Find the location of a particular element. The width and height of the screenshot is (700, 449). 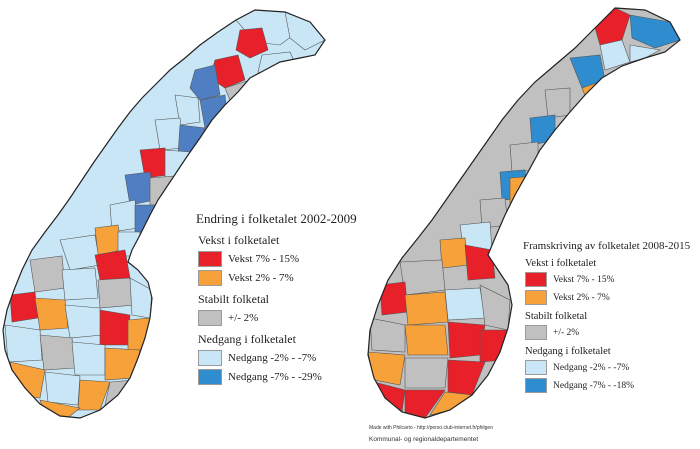

legend-left-row-stable: +/- 2% is located at coordinates (277, 318).